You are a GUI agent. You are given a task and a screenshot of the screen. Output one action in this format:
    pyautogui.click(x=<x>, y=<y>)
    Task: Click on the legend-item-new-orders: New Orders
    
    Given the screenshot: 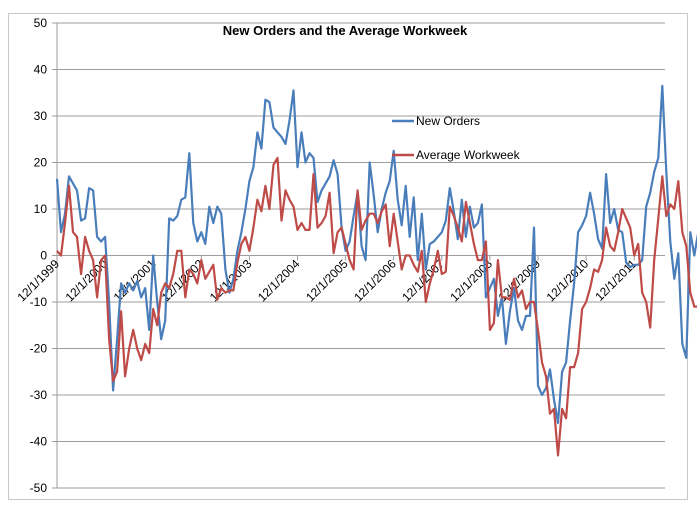 What is the action you would take?
    pyautogui.click(x=436, y=121)
    